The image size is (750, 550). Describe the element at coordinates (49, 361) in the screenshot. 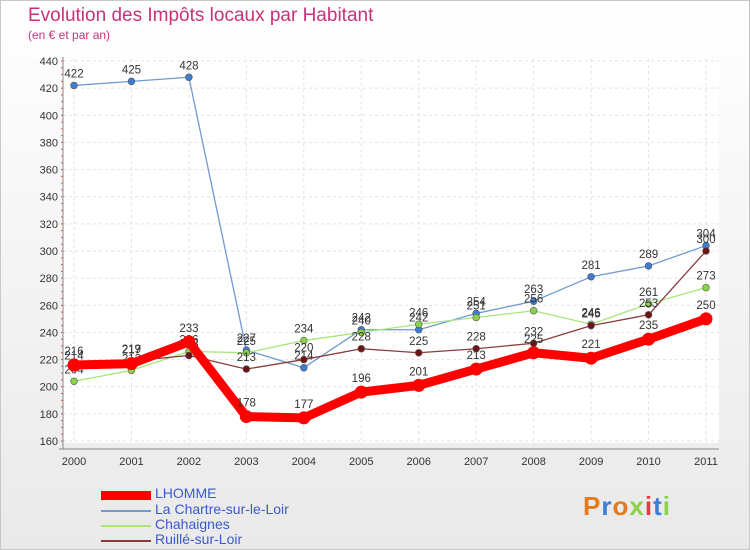

I see `y-tick-label: 220` at that location.